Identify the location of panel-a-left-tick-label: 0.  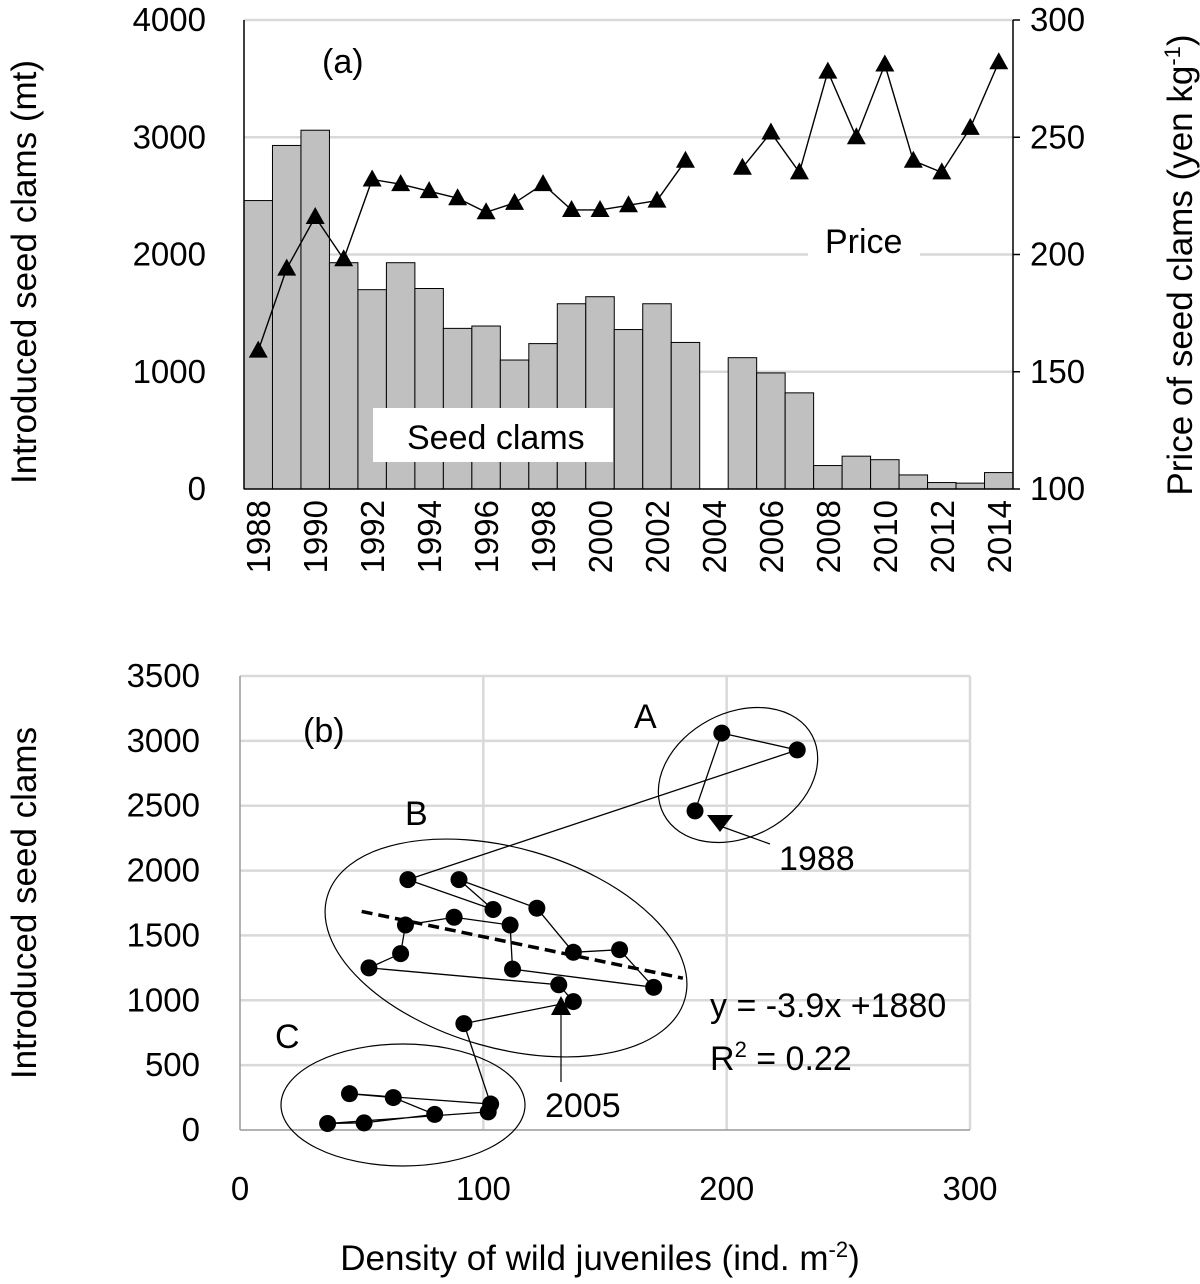
(197, 488).